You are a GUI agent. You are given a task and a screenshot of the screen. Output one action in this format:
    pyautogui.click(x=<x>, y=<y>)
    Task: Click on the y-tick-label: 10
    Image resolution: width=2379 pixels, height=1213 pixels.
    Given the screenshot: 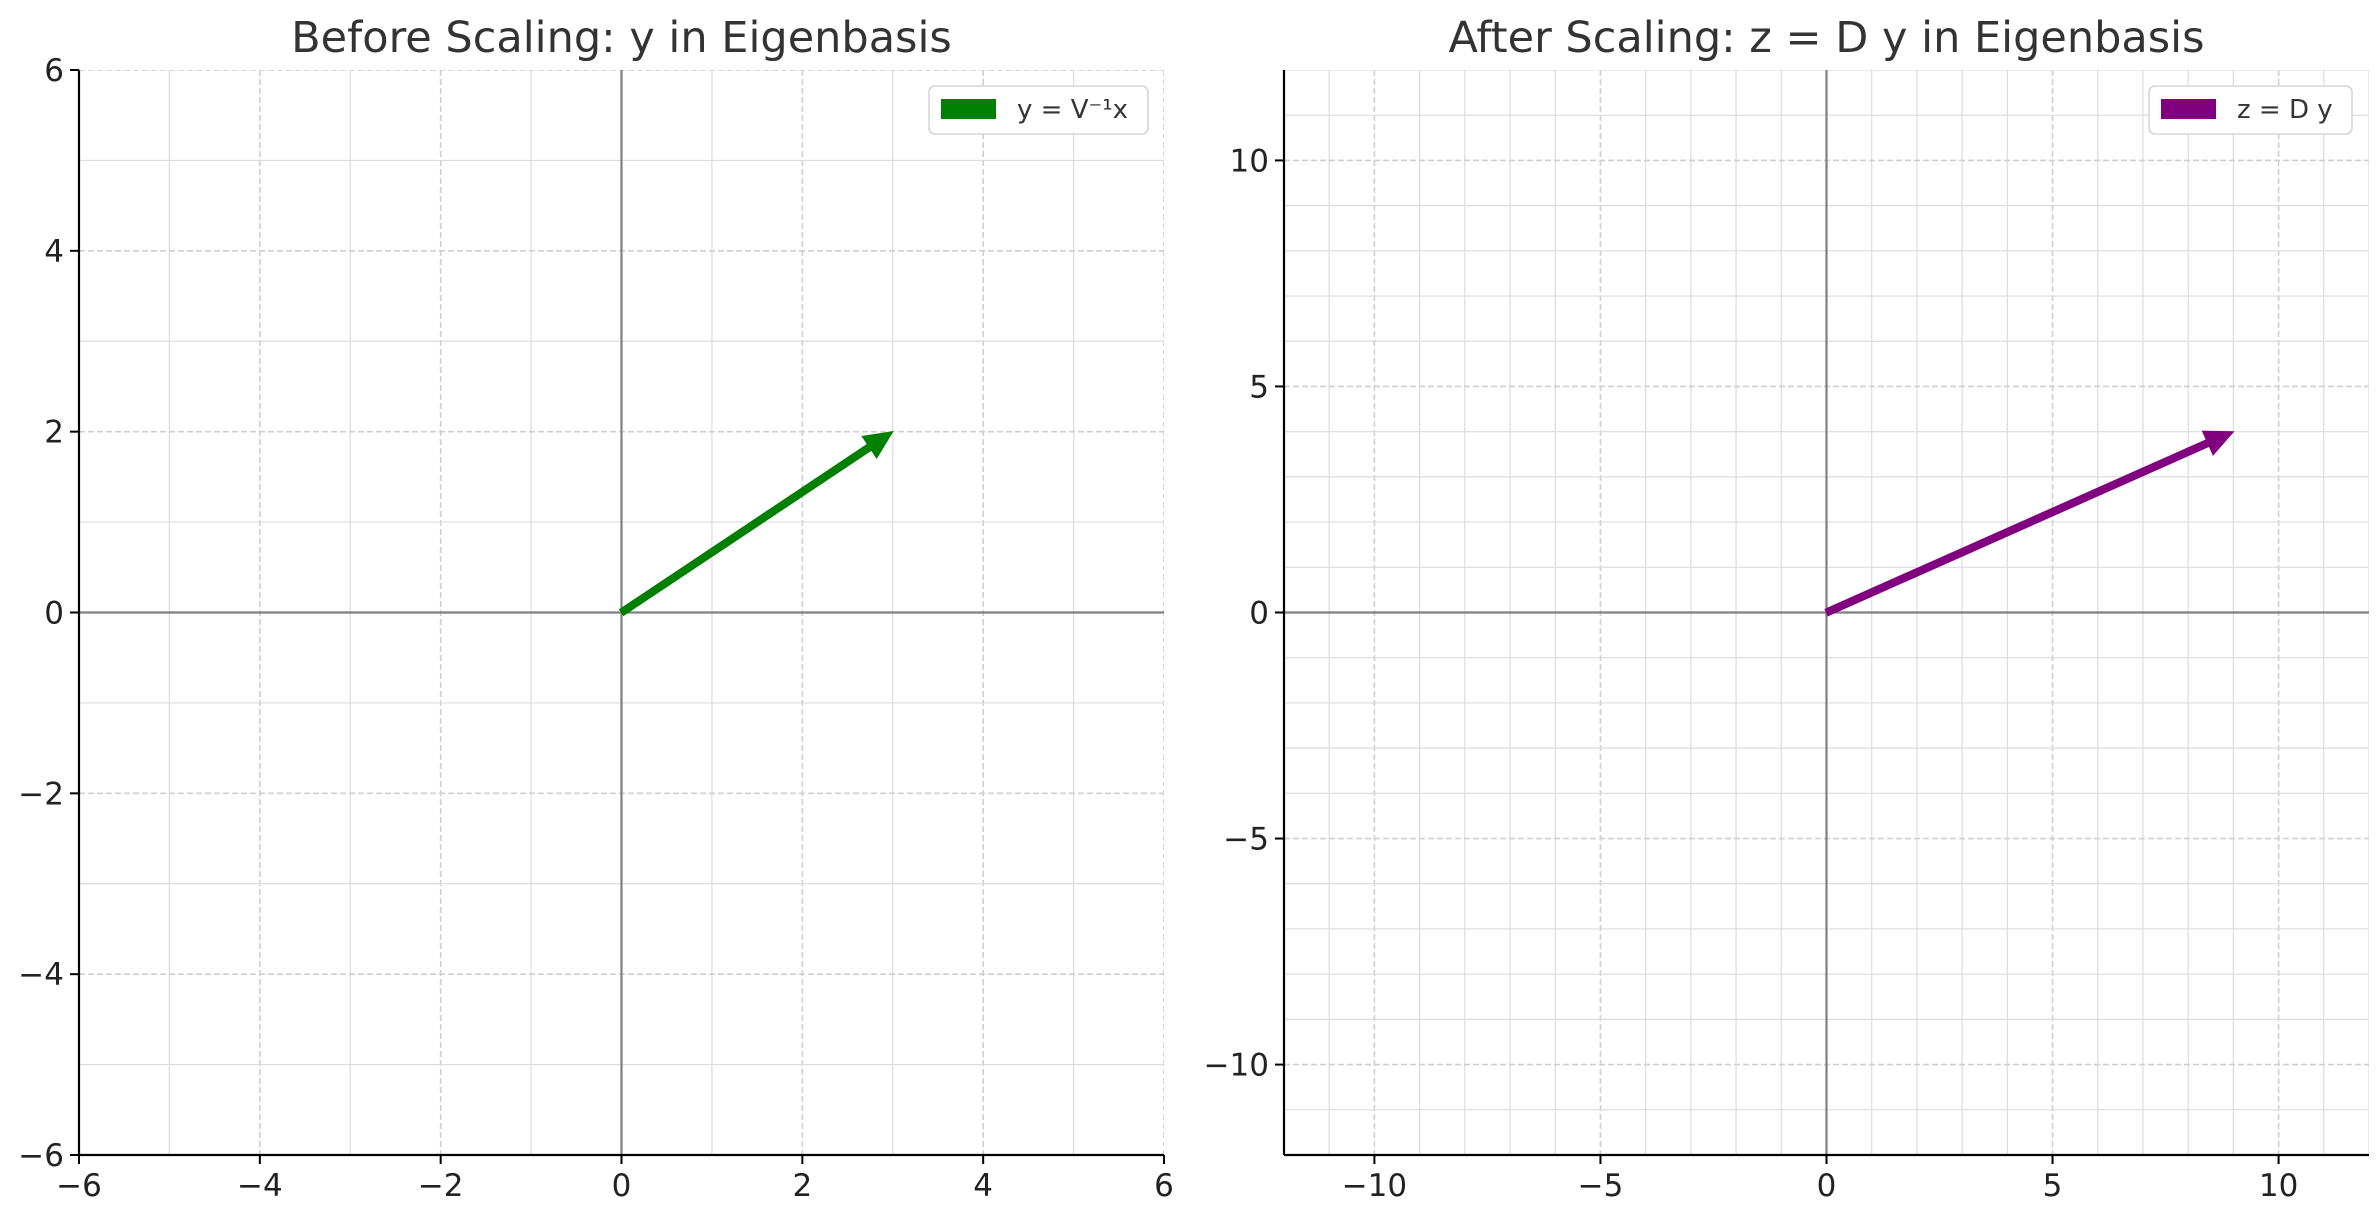 What is the action you would take?
    pyautogui.click(x=1249, y=161)
    